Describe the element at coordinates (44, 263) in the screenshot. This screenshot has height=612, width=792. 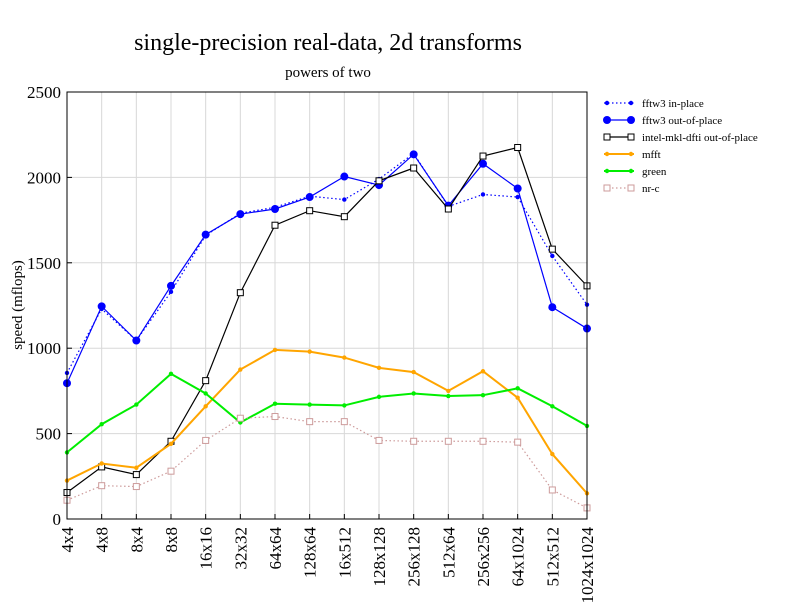
I see `y-tick-label: 1500` at that location.